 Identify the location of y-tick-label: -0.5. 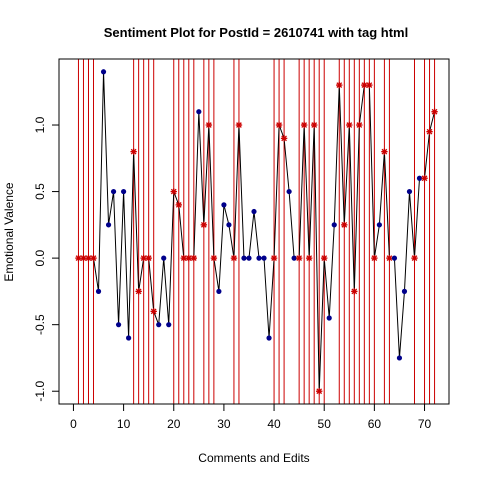
(40, 324).